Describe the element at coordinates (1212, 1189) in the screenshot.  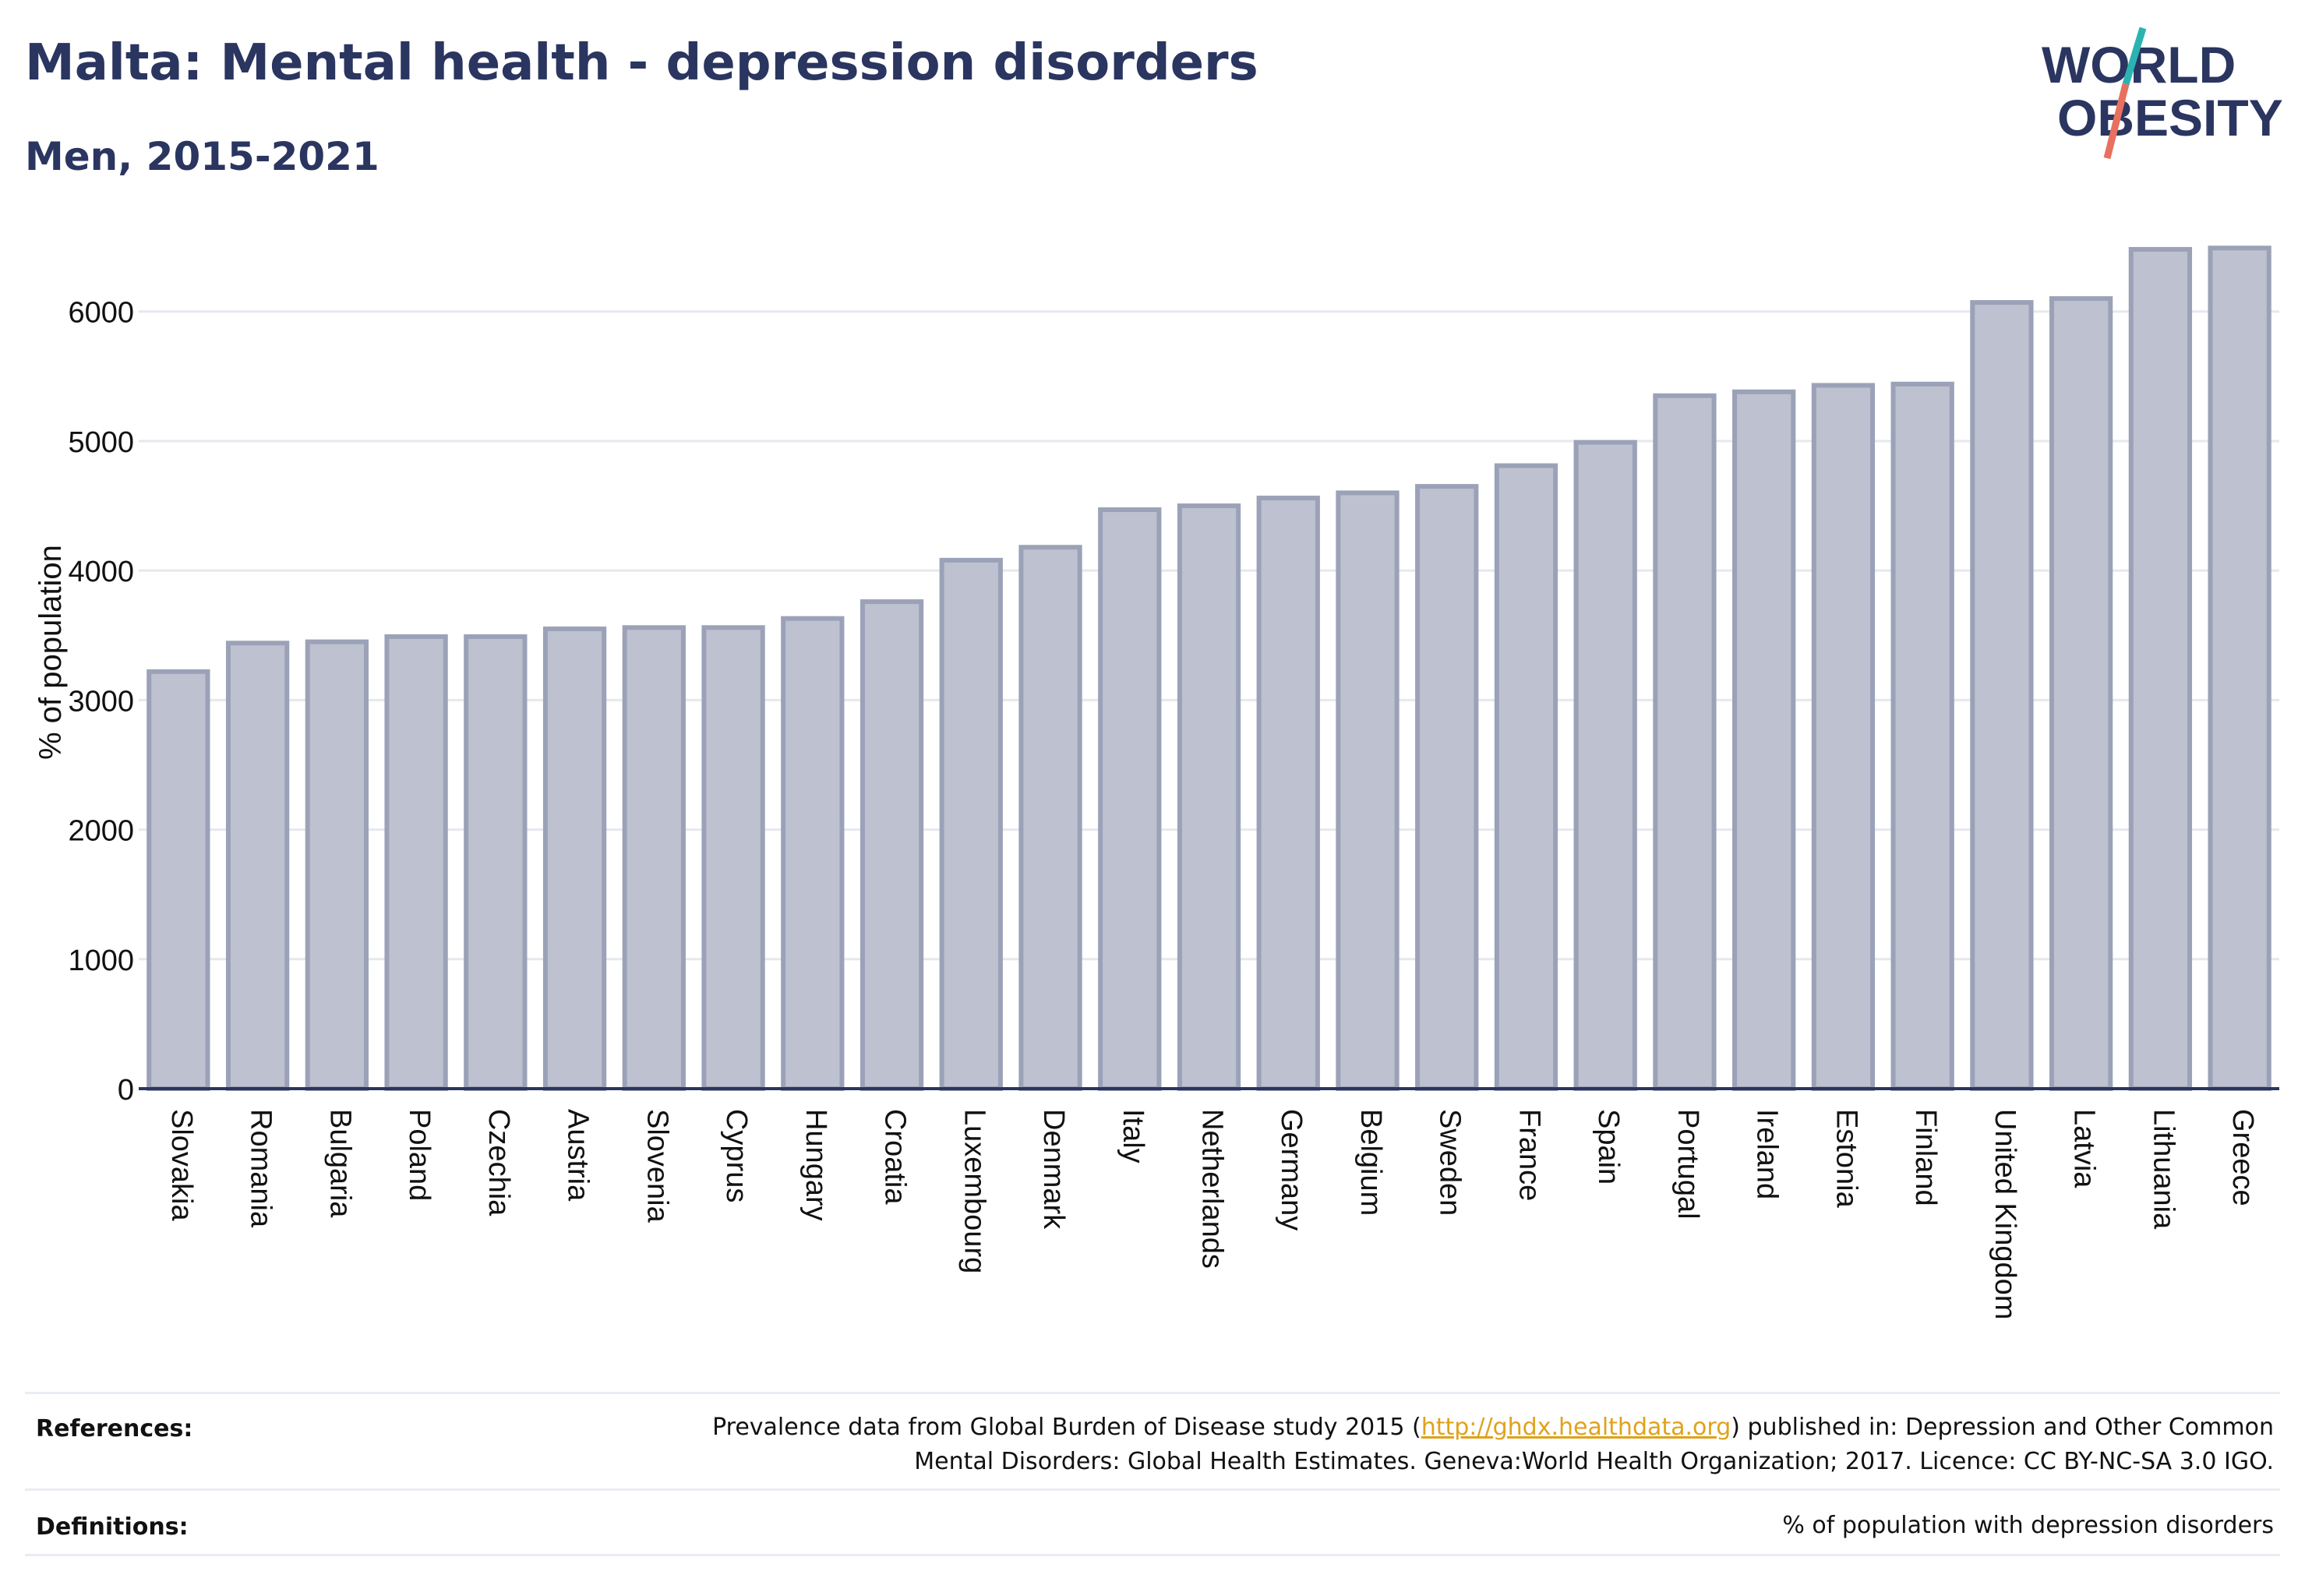
I see `x-tick-label: Netherlands` at that location.